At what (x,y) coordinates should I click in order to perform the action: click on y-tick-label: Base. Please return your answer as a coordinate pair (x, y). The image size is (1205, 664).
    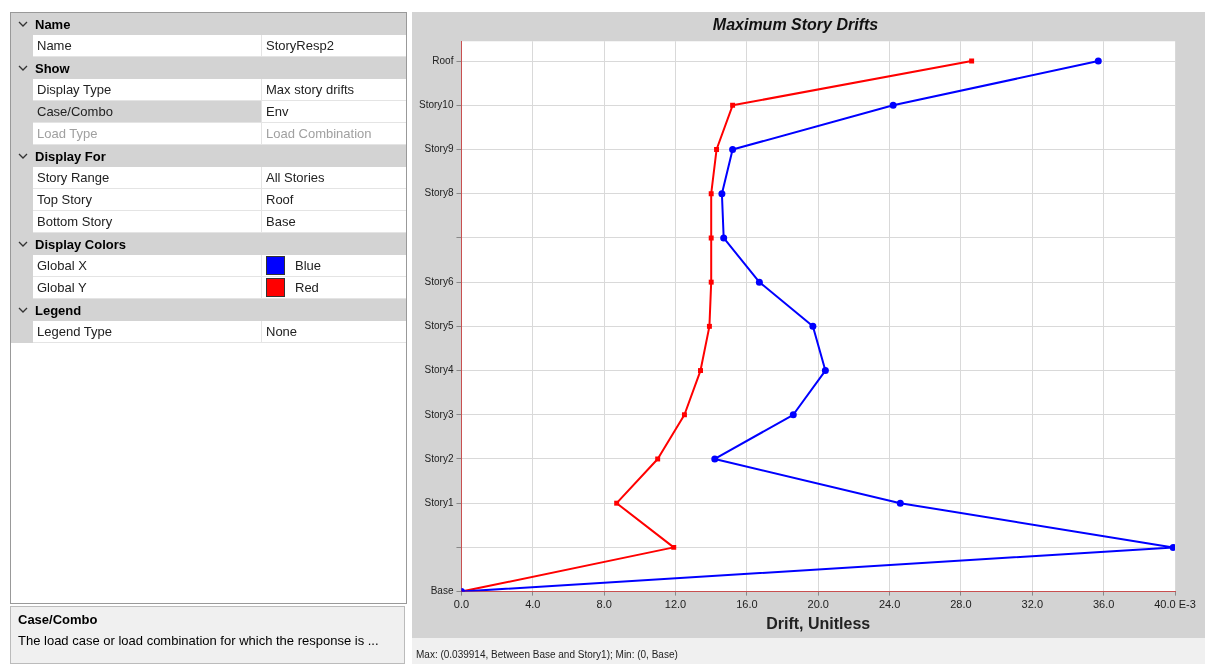
    Looking at the image, I should click on (442, 591).